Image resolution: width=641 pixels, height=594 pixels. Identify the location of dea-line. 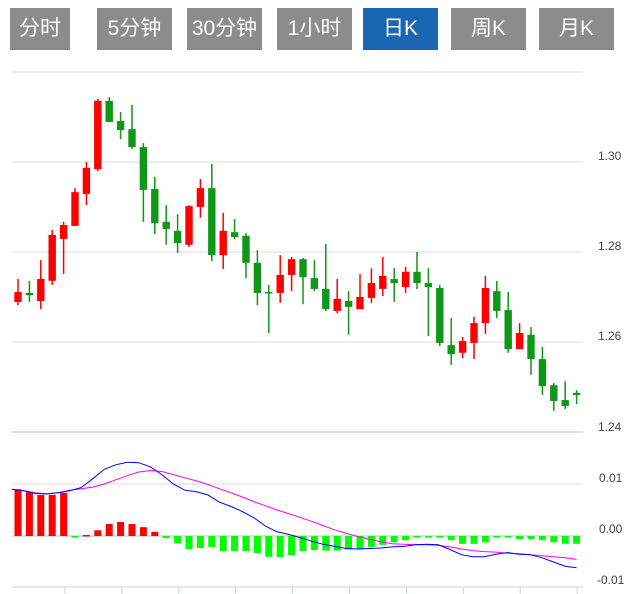
(294, 514).